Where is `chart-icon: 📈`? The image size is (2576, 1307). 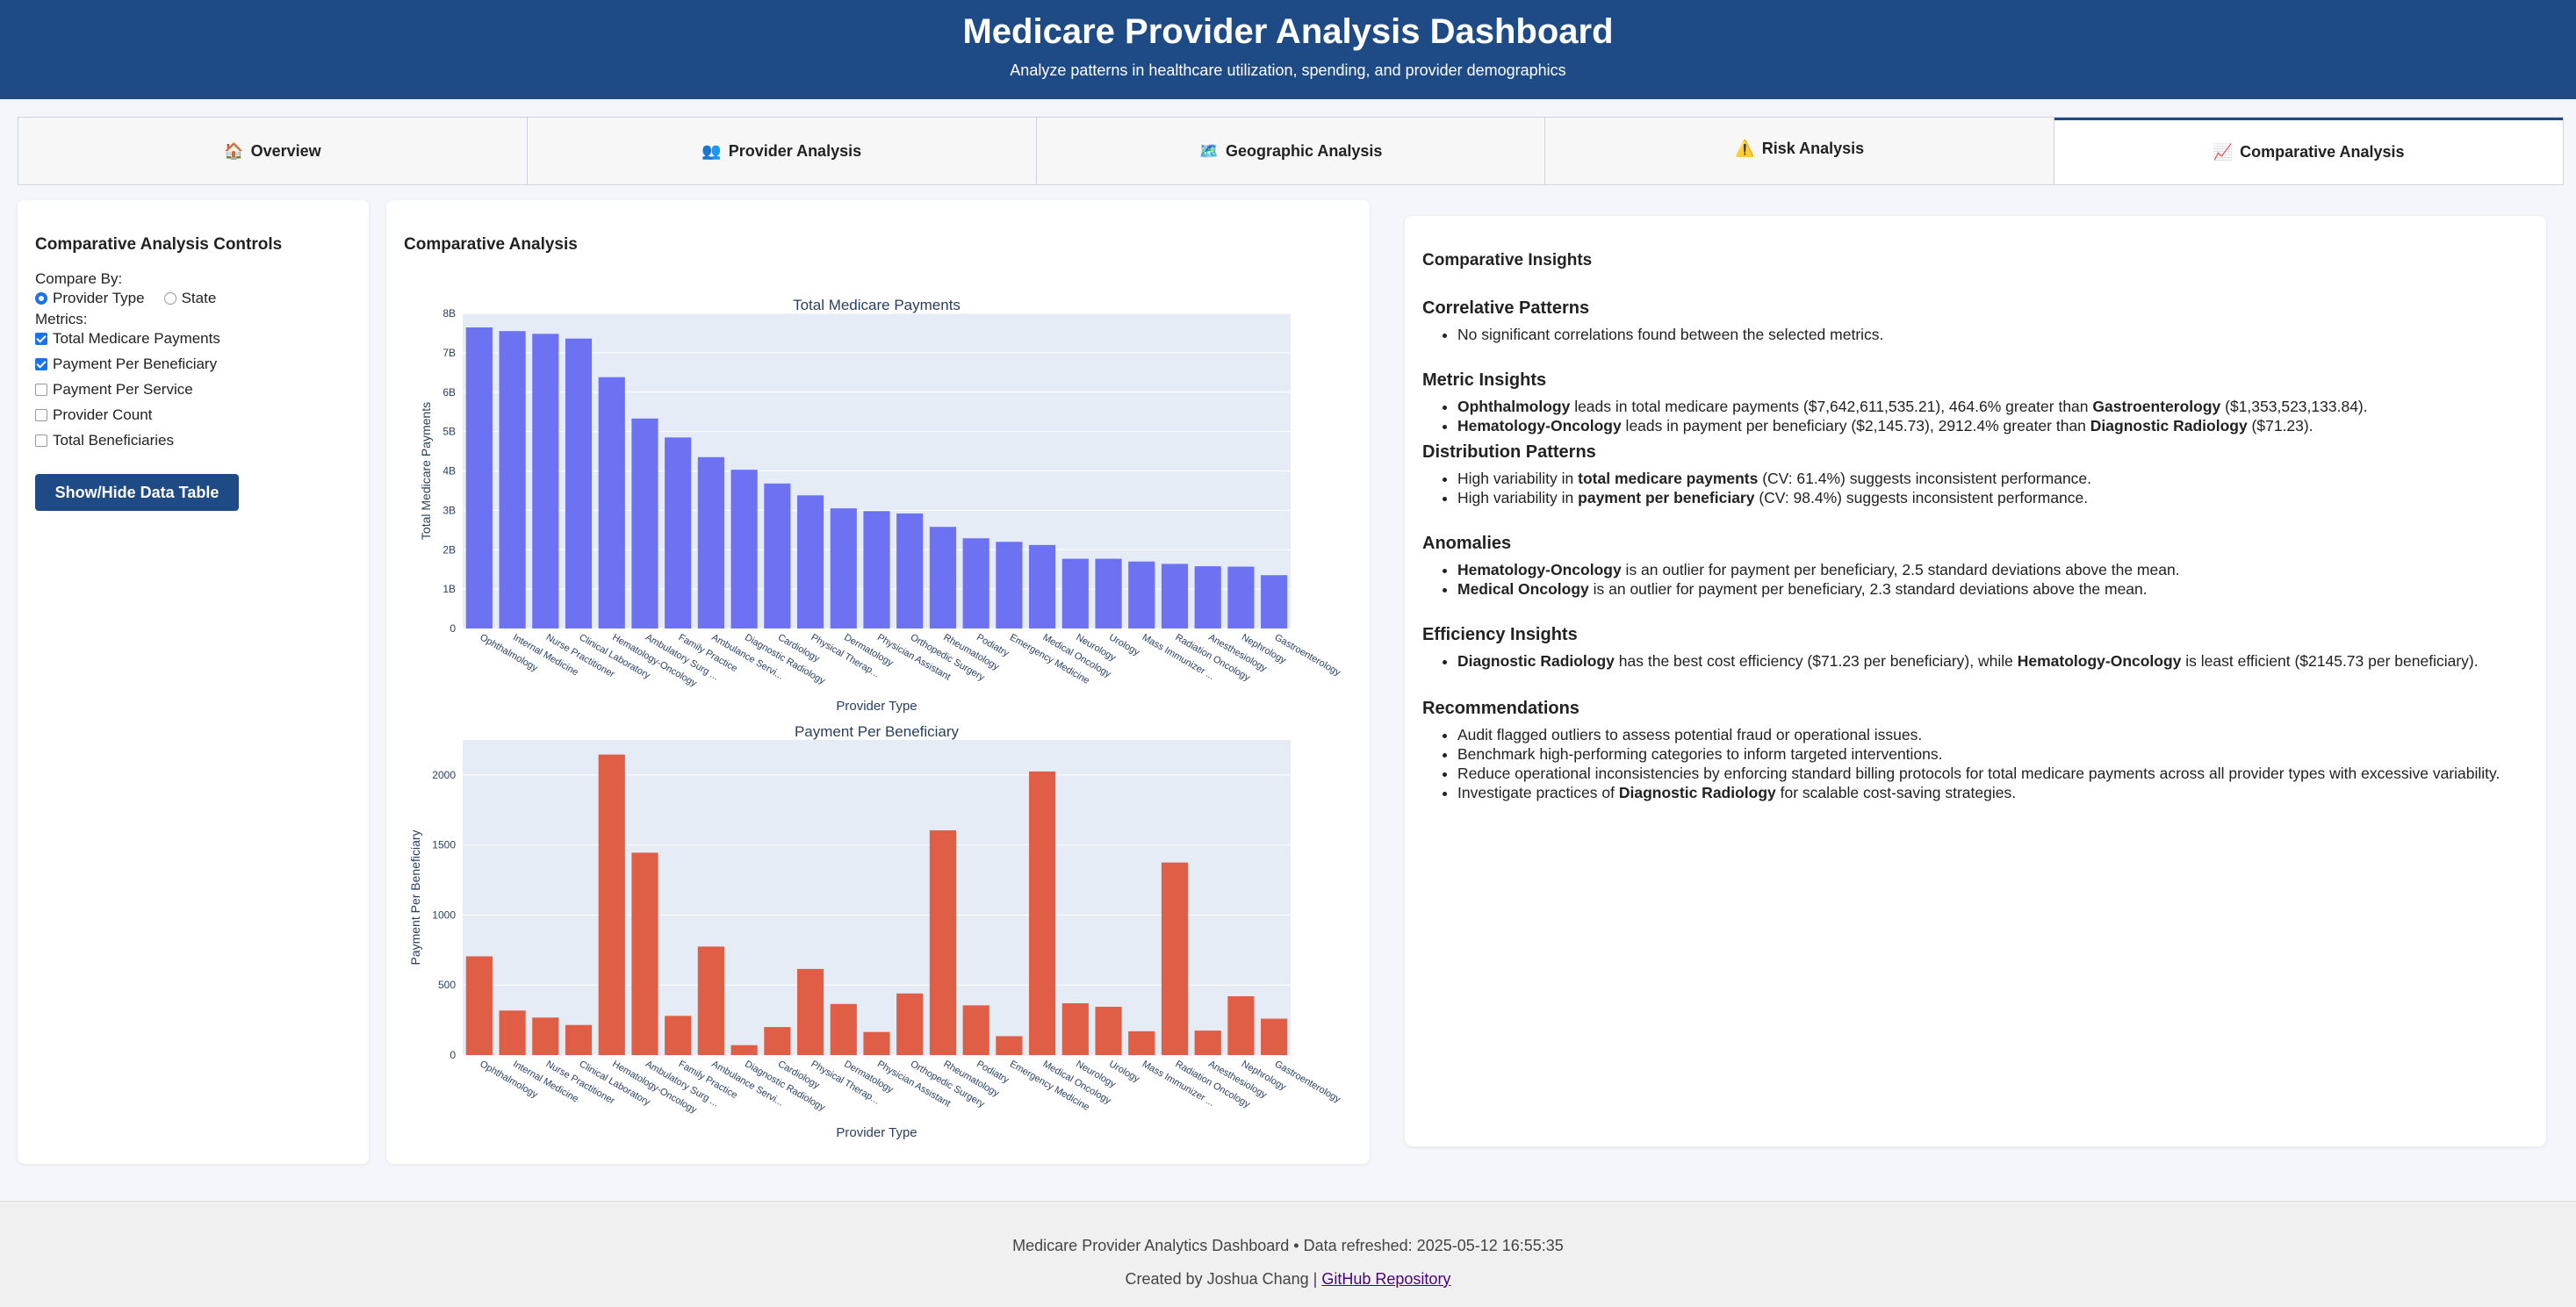
chart-icon: 📈 is located at coordinates (2223, 152).